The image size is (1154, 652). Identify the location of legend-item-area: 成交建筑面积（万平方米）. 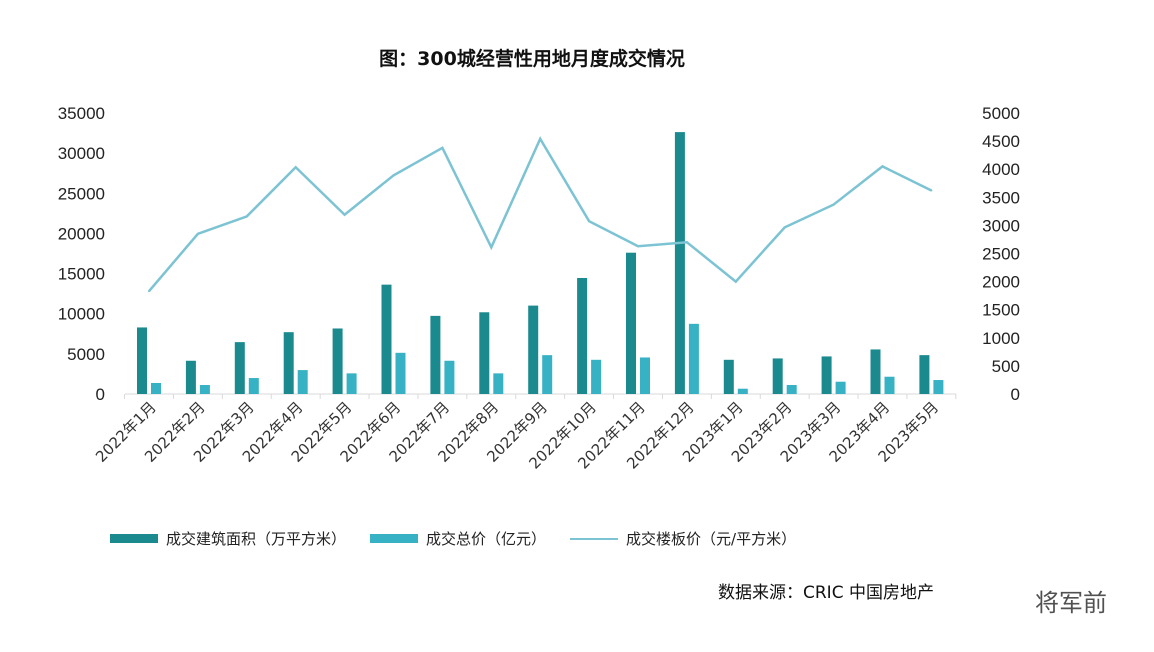
(228, 538).